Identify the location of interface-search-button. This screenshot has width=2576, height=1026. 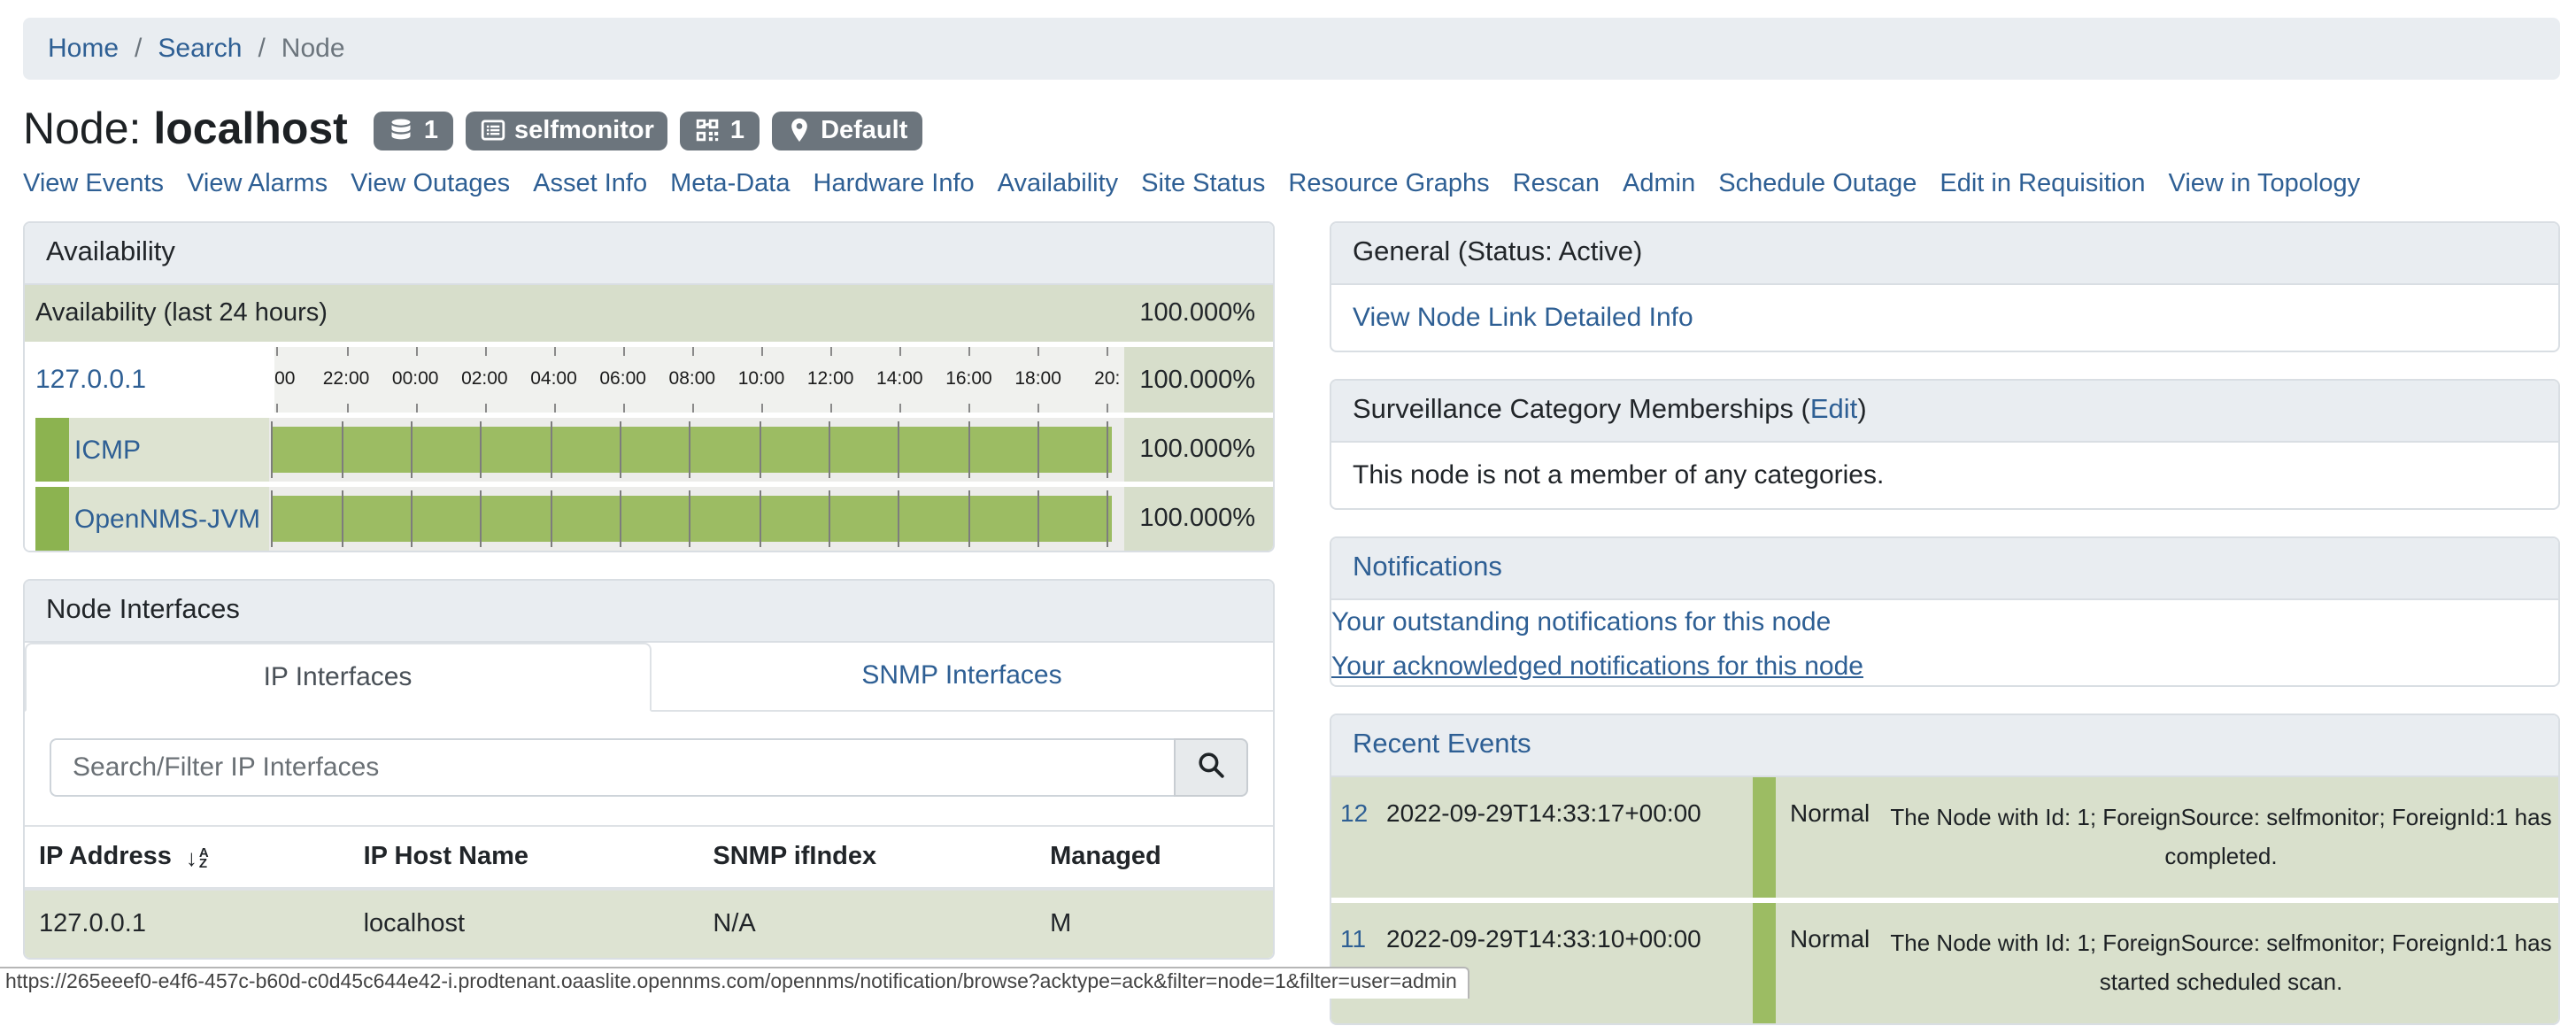
(1211, 767).